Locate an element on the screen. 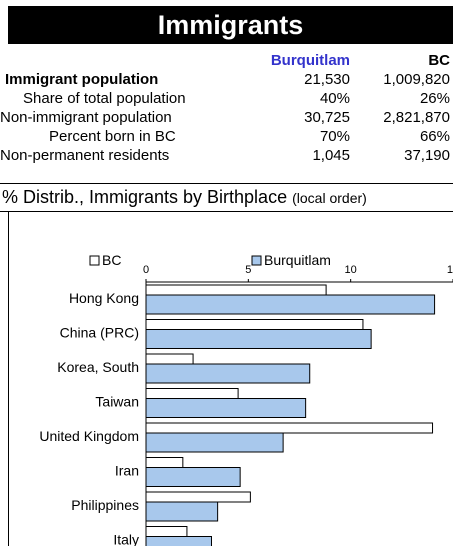 The width and height of the screenshot is (453, 546). row-label: Non-immigrant population is located at coordinates (86, 117).